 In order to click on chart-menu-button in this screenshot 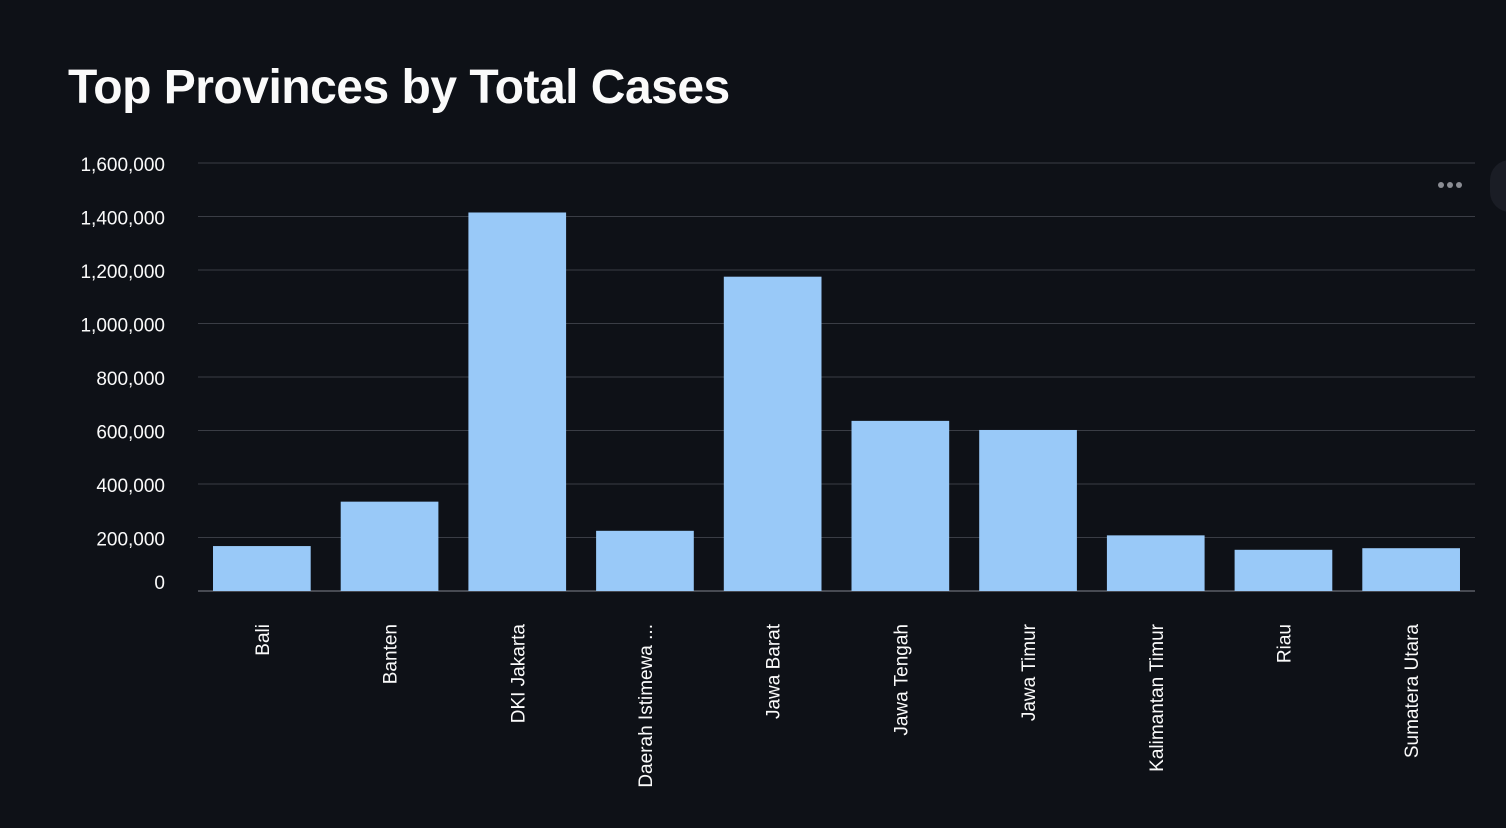, I will do `click(1450, 185)`.